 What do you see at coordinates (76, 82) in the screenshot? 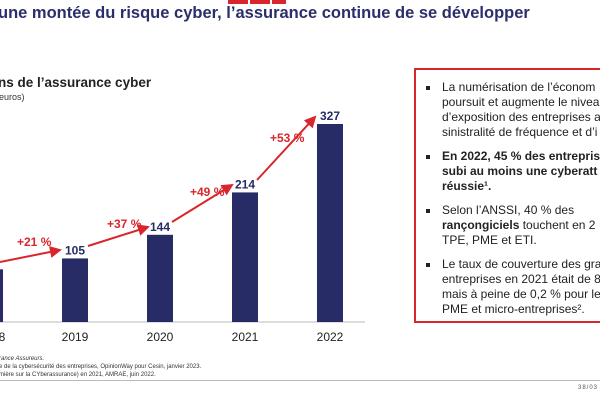
I see `chart-title: ns de l’assurance cyber` at bounding box center [76, 82].